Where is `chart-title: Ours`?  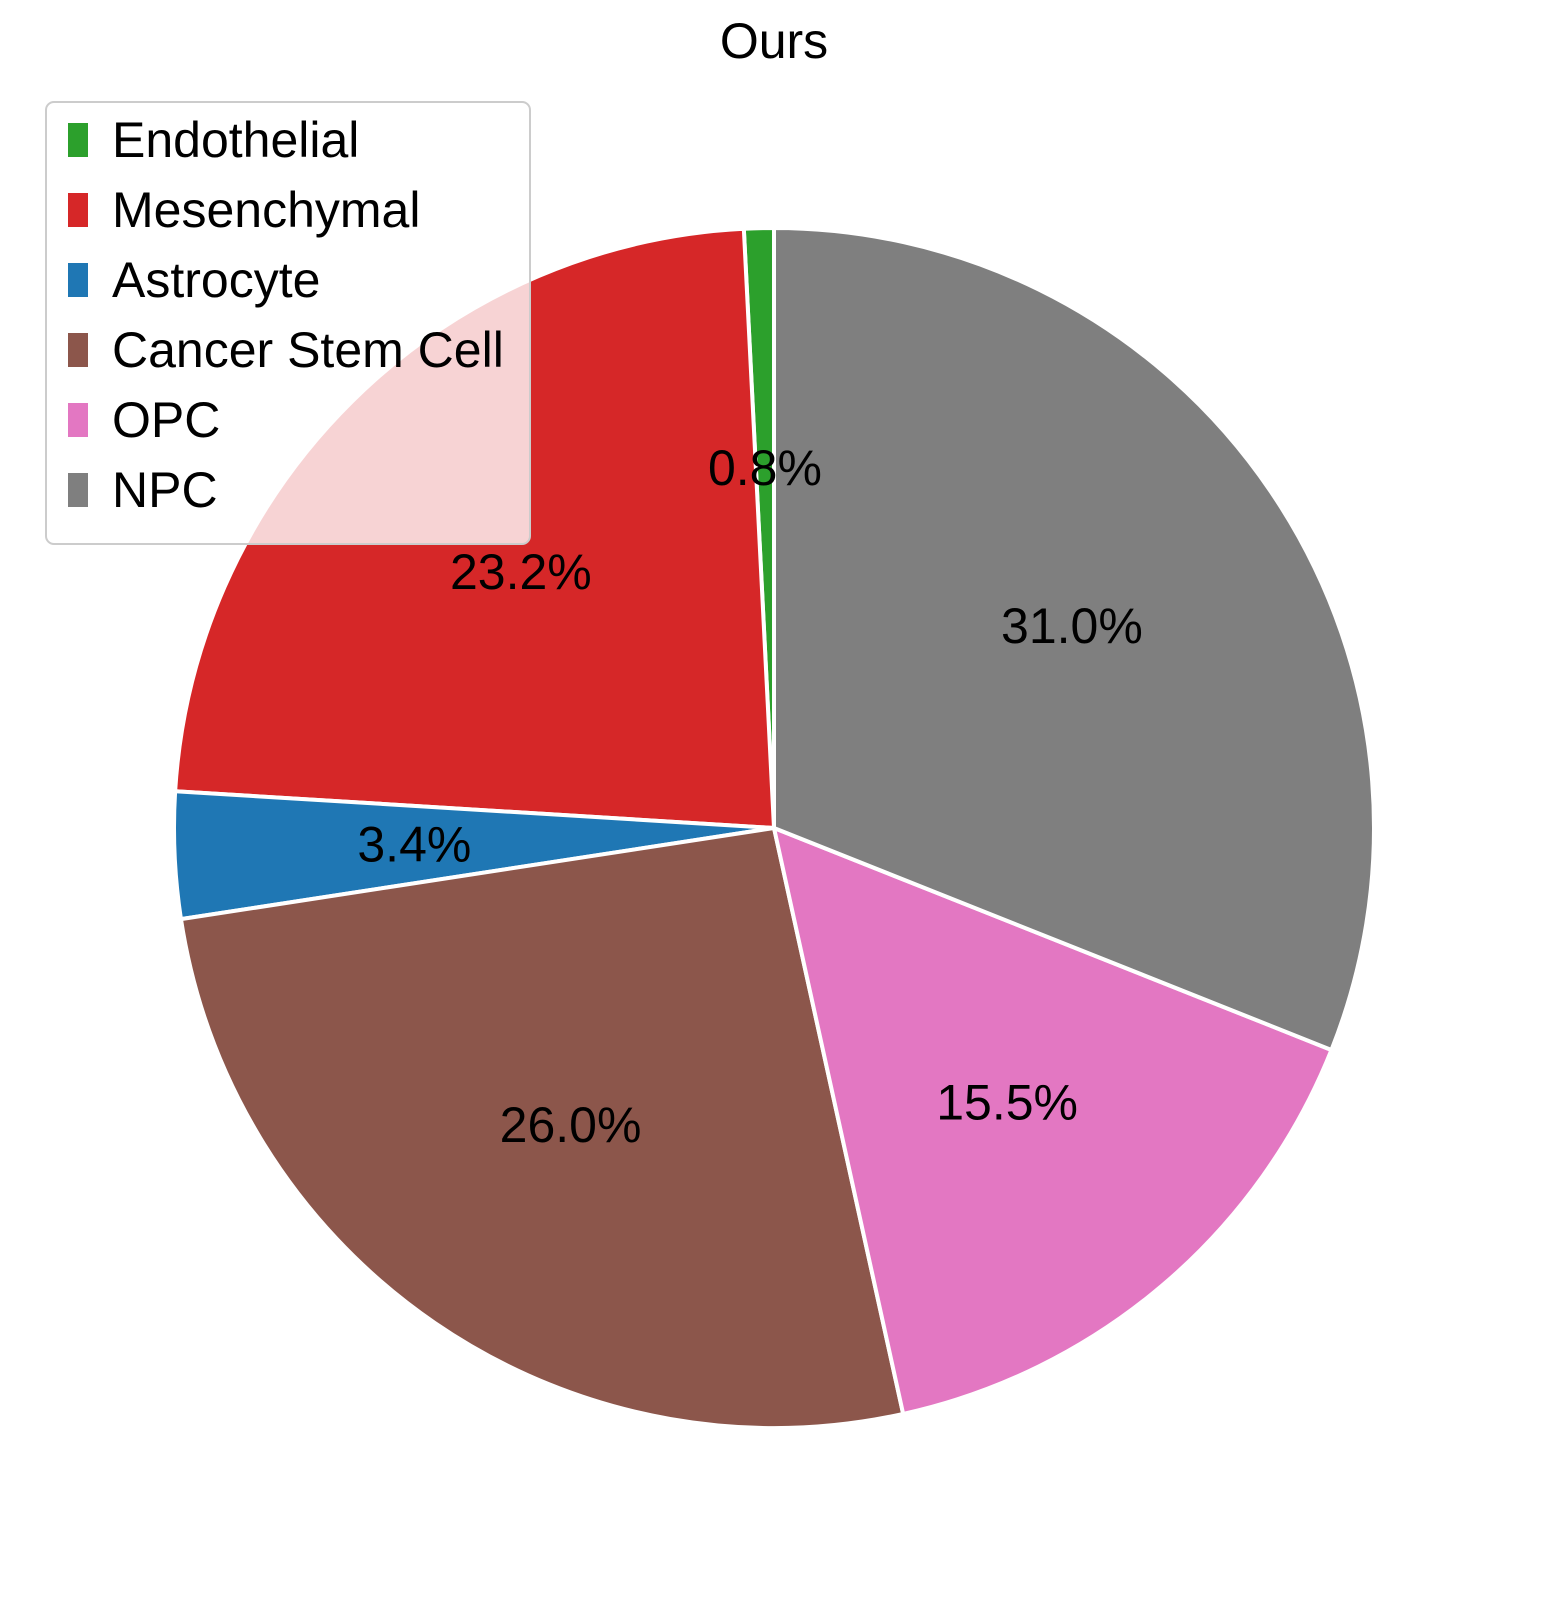
chart-title: Ours is located at coordinates (774, 41).